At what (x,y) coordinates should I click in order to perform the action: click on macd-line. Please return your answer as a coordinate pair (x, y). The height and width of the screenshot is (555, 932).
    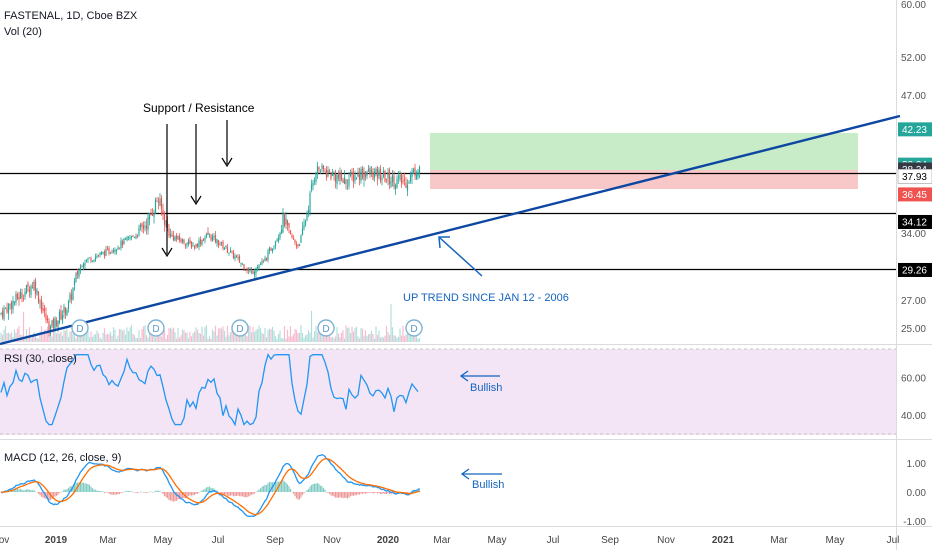
    Looking at the image, I should click on (210, 485).